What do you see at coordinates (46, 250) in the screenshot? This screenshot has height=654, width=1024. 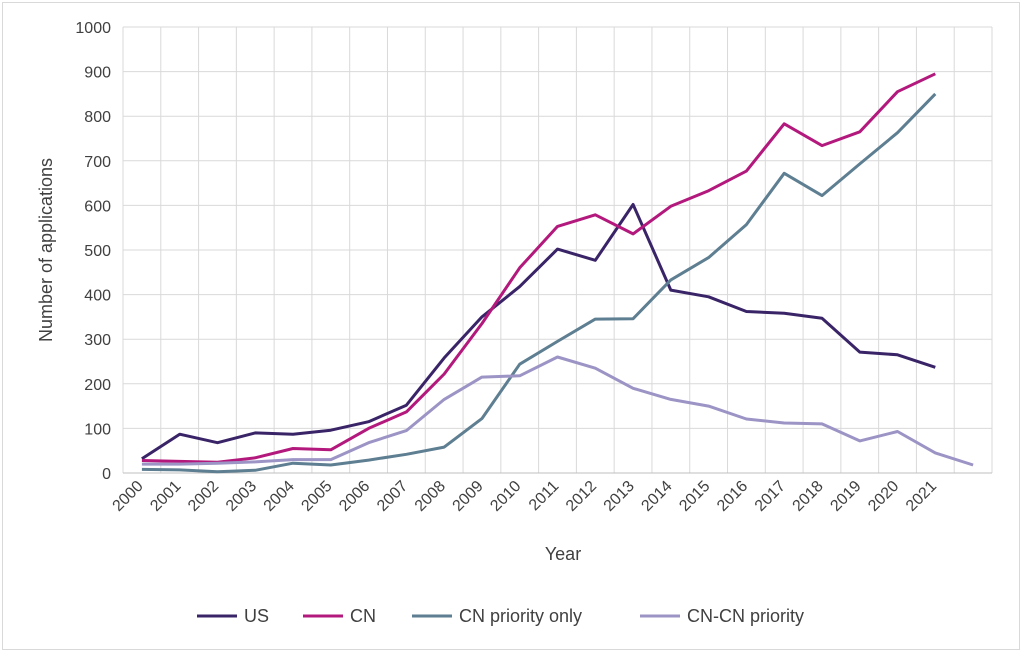 I see `y-axis-title: Number of applications` at bounding box center [46, 250].